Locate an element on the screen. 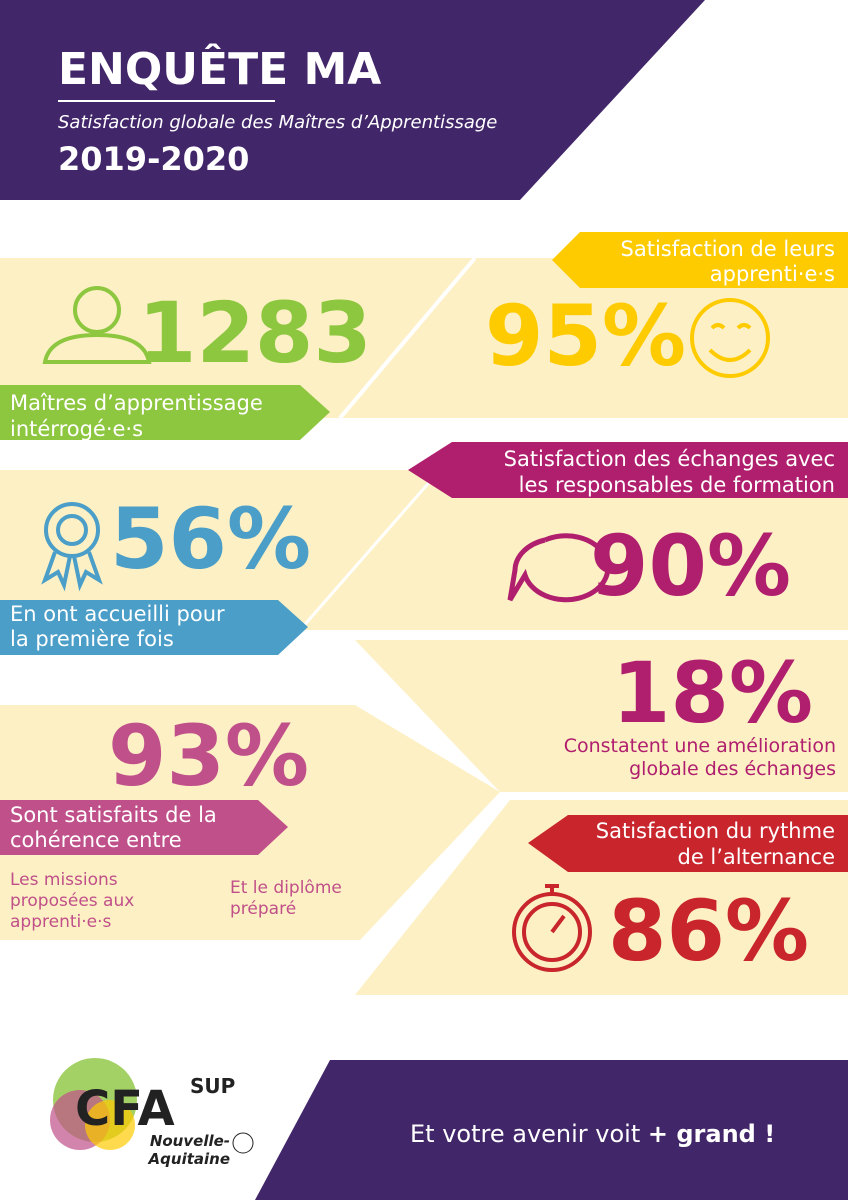  title: ENQUÊTE MA is located at coordinates (219, 68).